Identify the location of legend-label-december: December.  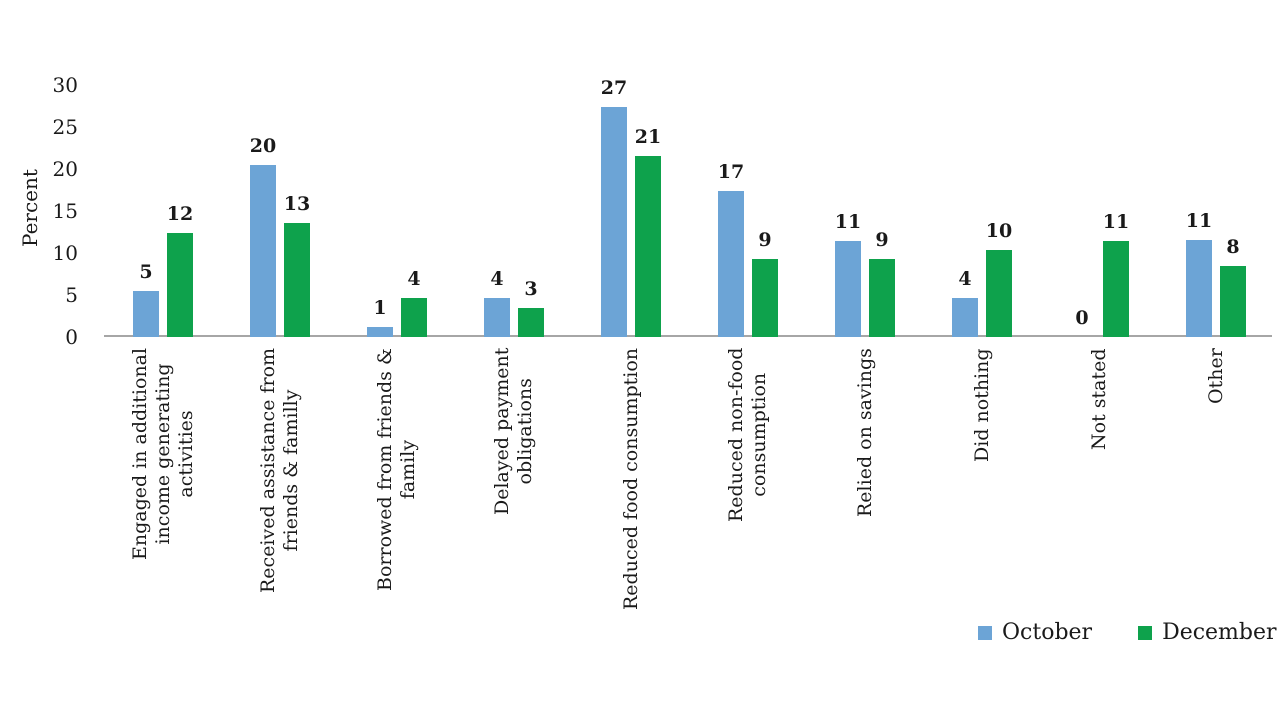
(1219, 632).